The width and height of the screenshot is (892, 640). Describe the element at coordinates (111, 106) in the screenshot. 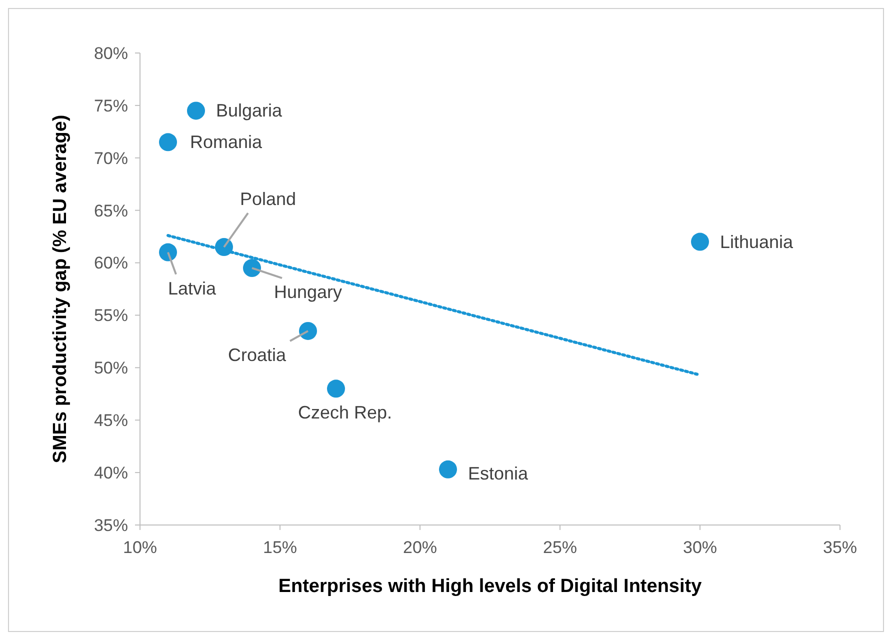

I see `y-tick-label: 75%` at that location.